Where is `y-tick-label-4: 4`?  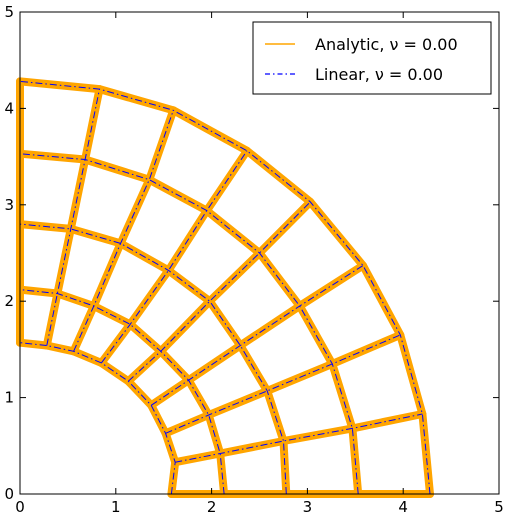
y-tick-label-4: 4 is located at coordinates (9, 108).